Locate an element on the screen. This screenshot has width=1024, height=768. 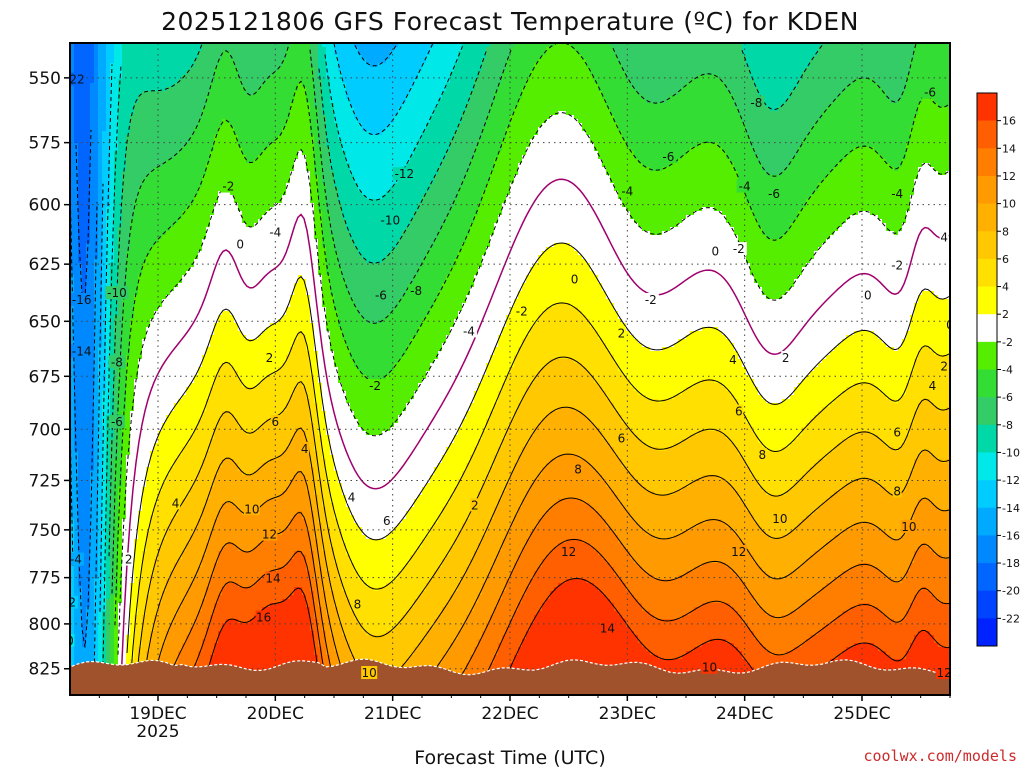
contour-label: -2 is located at coordinates (375, 386).